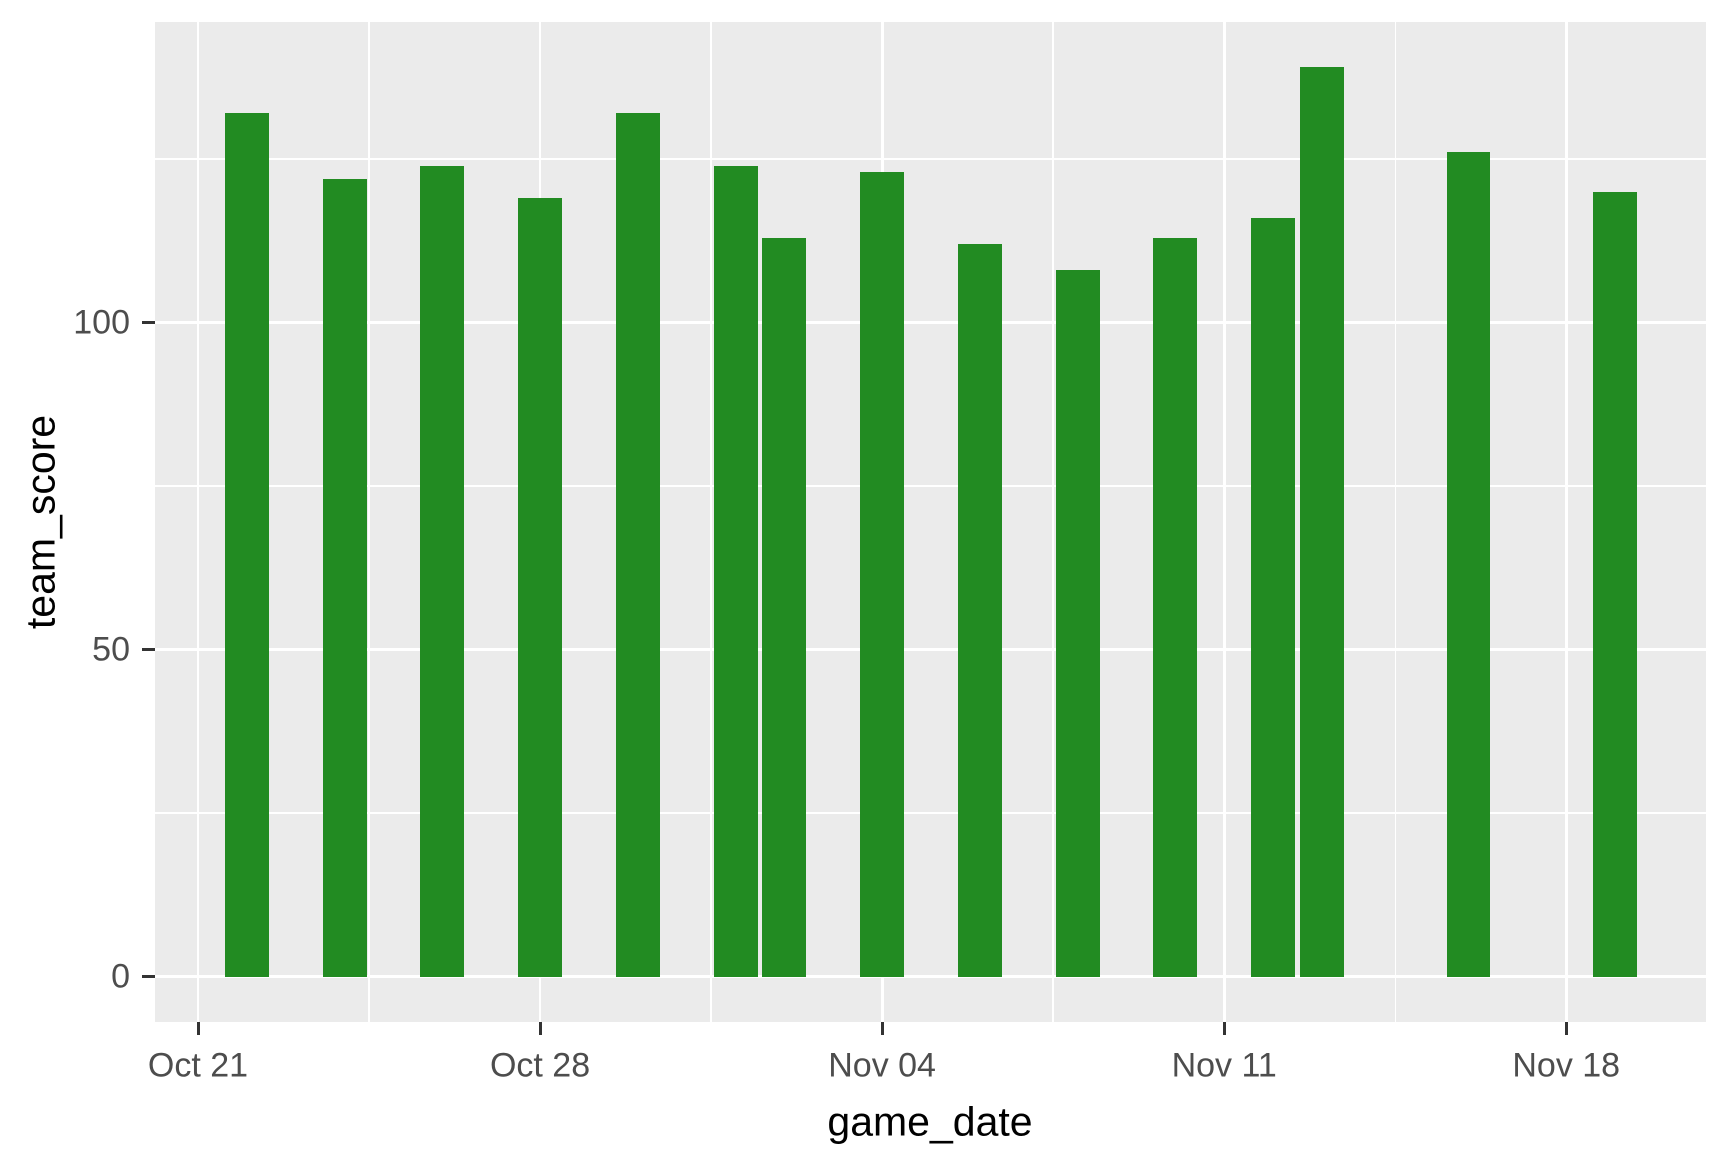 Image resolution: width=1728 pixels, height=1152 pixels. What do you see at coordinates (101, 322) in the screenshot?
I see `y-tick-label: 100` at bounding box center [101, 322].